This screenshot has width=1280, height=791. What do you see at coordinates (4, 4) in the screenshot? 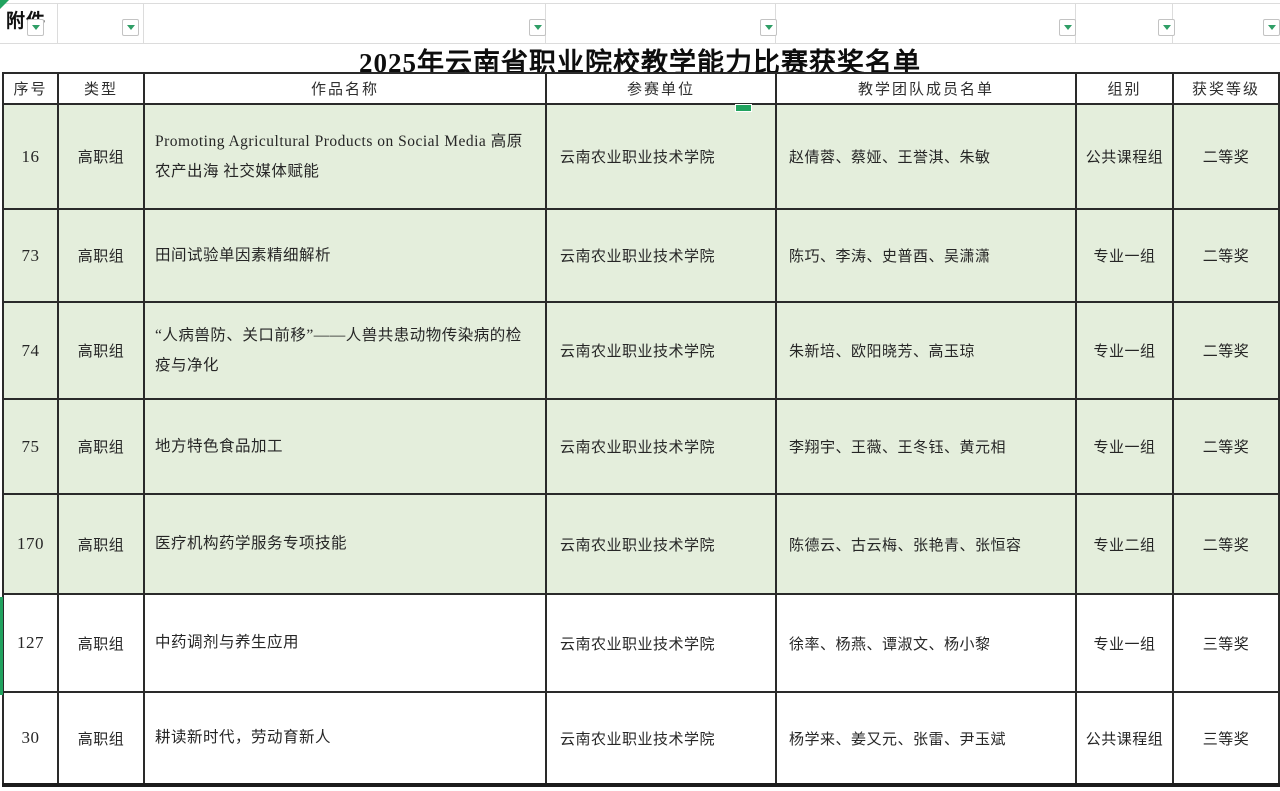
I see `selection-corner-mark` at bounding box center [4, 4].